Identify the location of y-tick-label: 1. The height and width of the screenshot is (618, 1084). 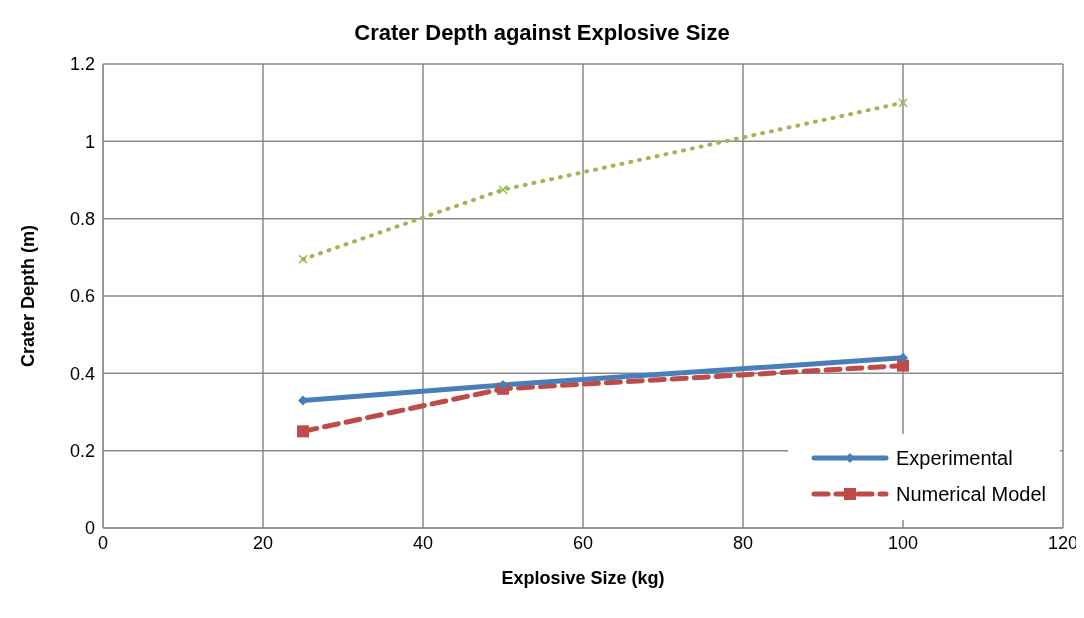
(89, 141).